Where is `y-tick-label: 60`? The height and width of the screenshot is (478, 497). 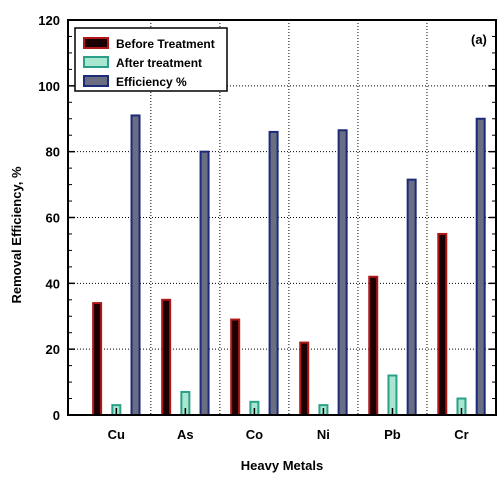
y-tick-label: 60 is located at coordinates (53, 218).